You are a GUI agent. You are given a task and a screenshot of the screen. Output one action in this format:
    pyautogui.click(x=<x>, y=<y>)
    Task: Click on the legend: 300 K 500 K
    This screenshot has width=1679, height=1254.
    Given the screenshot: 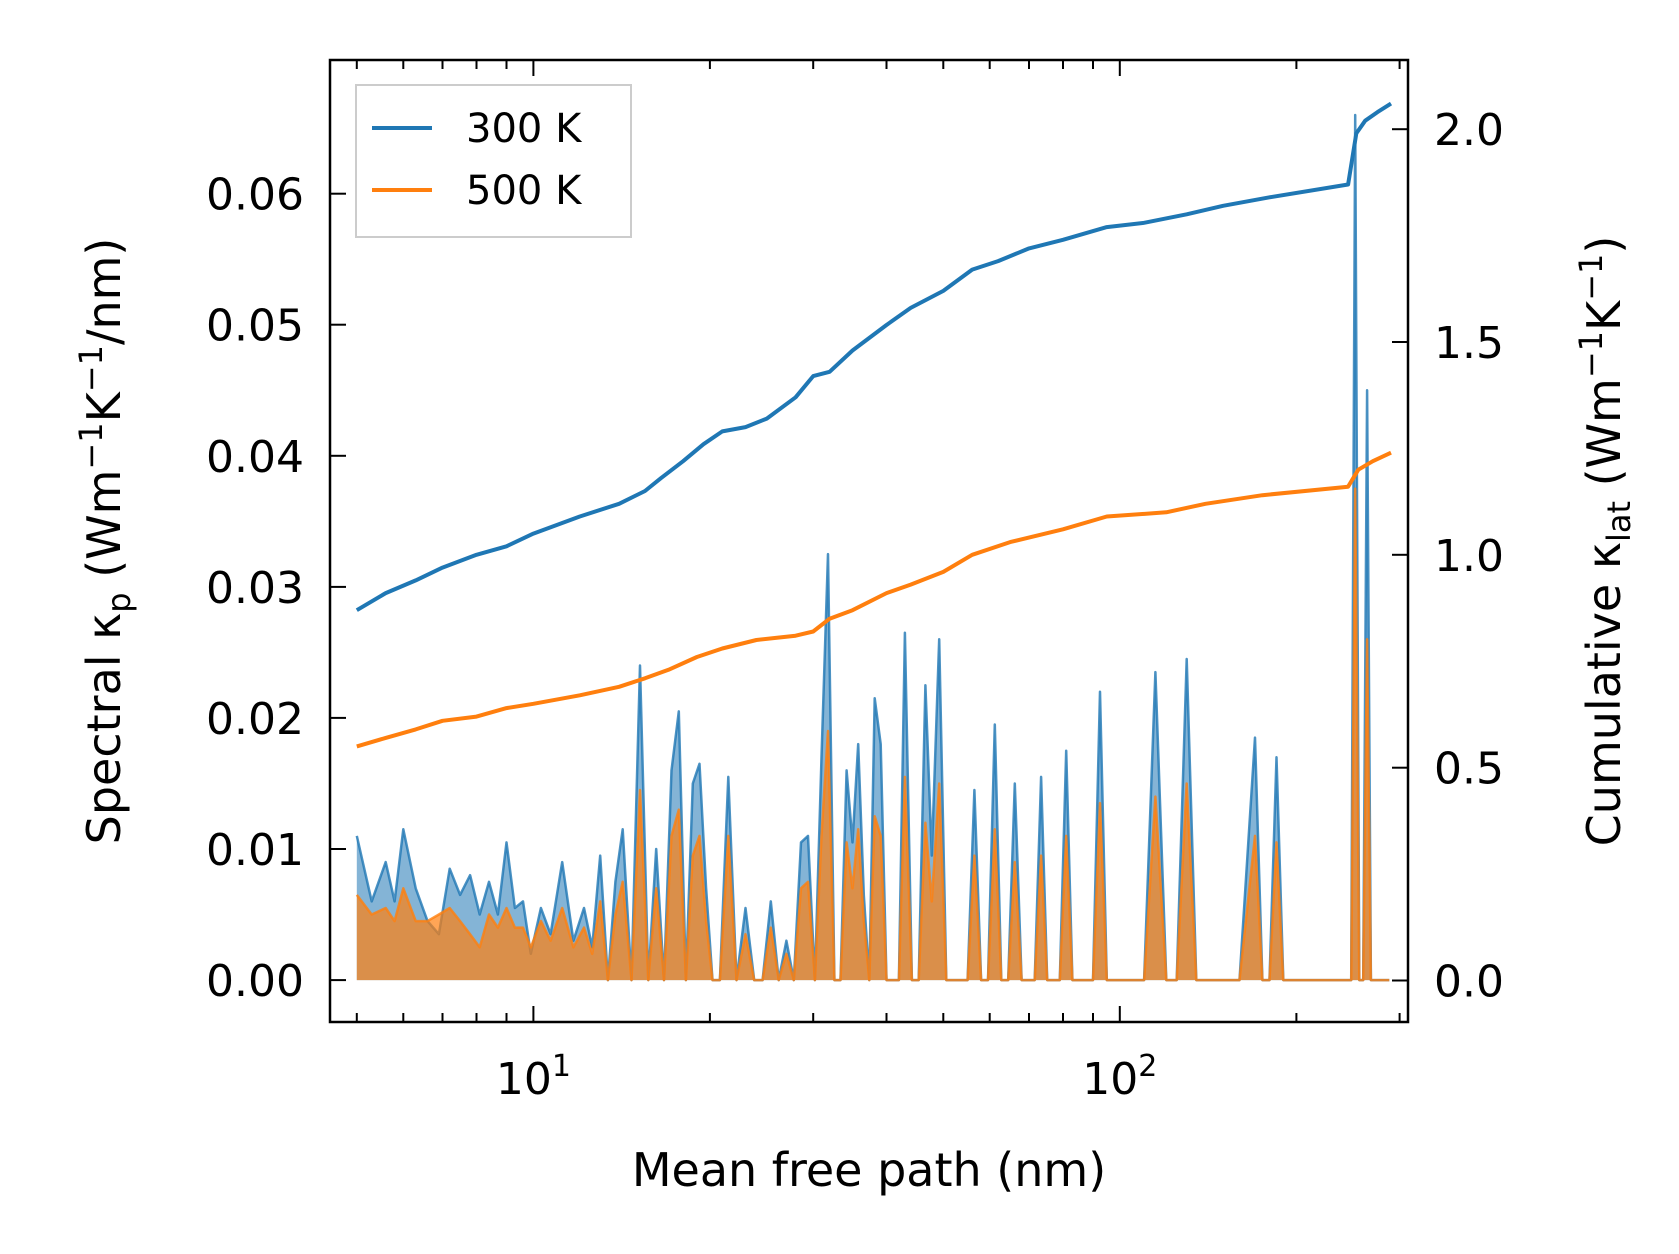 What is the action you would take?
    pyautogui.click(x=493, y=161)
    